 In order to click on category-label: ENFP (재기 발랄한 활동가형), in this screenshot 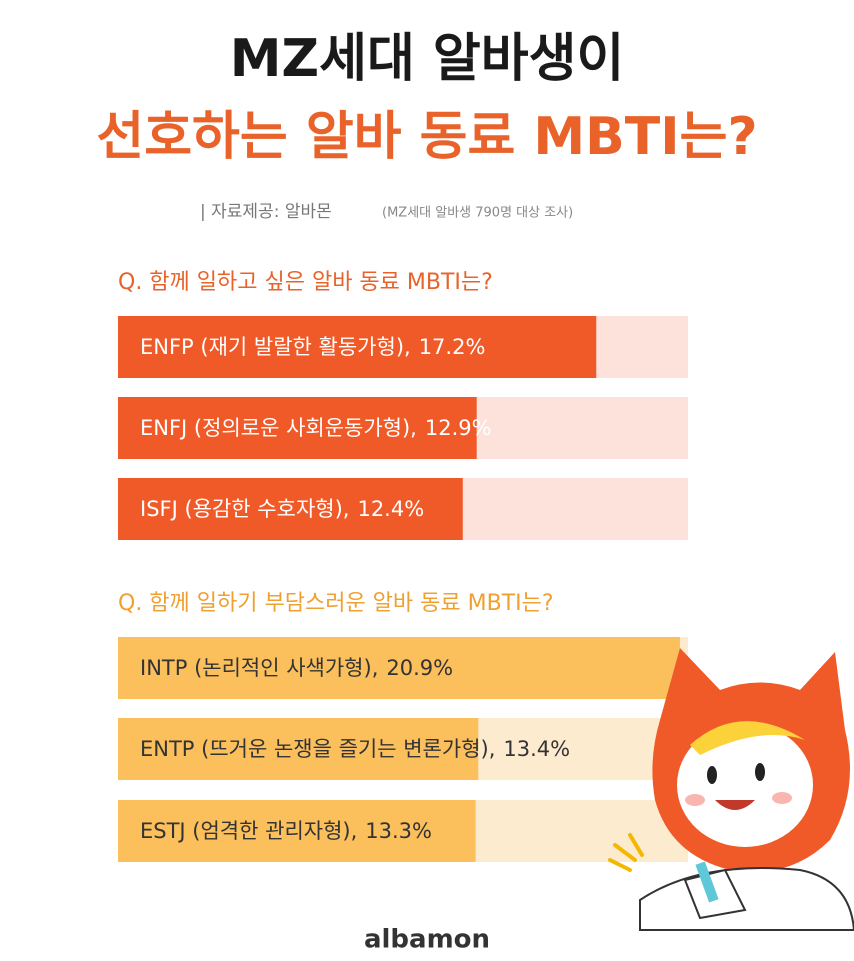, I will do `click(275, 347)`.